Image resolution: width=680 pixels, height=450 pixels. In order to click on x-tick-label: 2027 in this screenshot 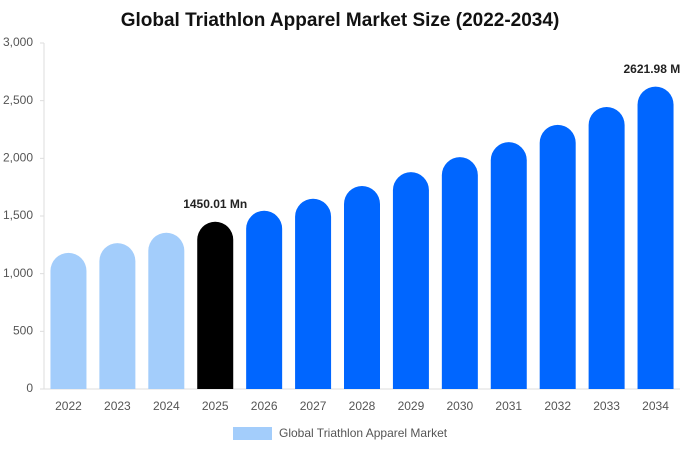, I will do `click(313, 406)`.